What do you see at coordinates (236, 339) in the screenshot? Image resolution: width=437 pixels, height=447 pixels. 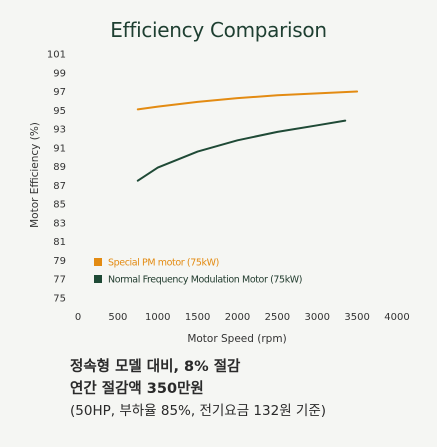 I see `x-axis-label: Motor Speed (rpm)` at bounding box center [236, 339].